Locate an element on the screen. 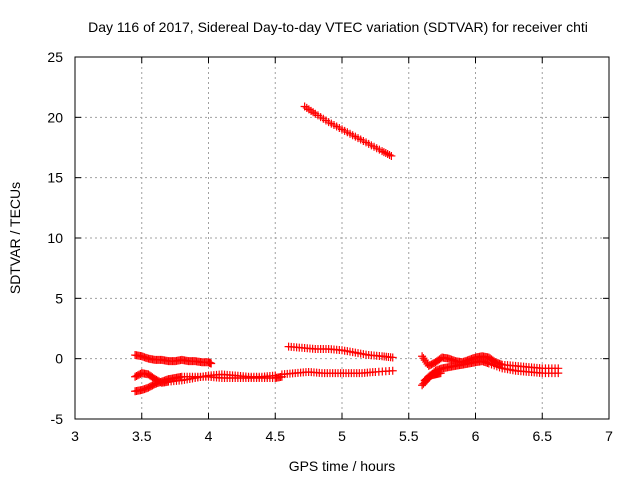  x-axis-label: GPS time / hours is located at coordinates (342, 466).